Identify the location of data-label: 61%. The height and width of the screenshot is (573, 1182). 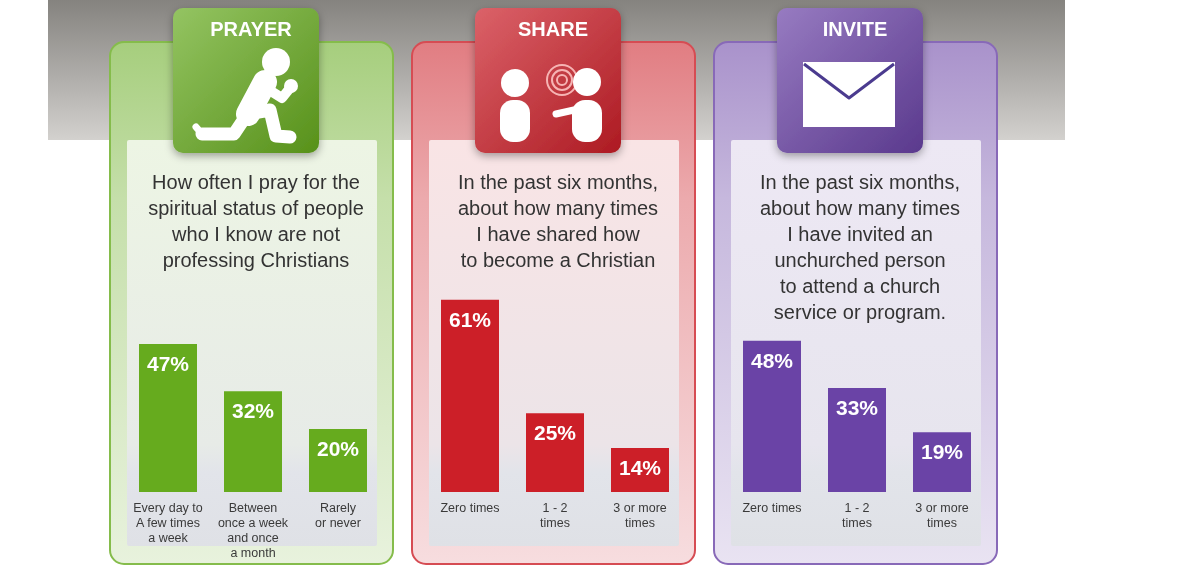
(470, 319).